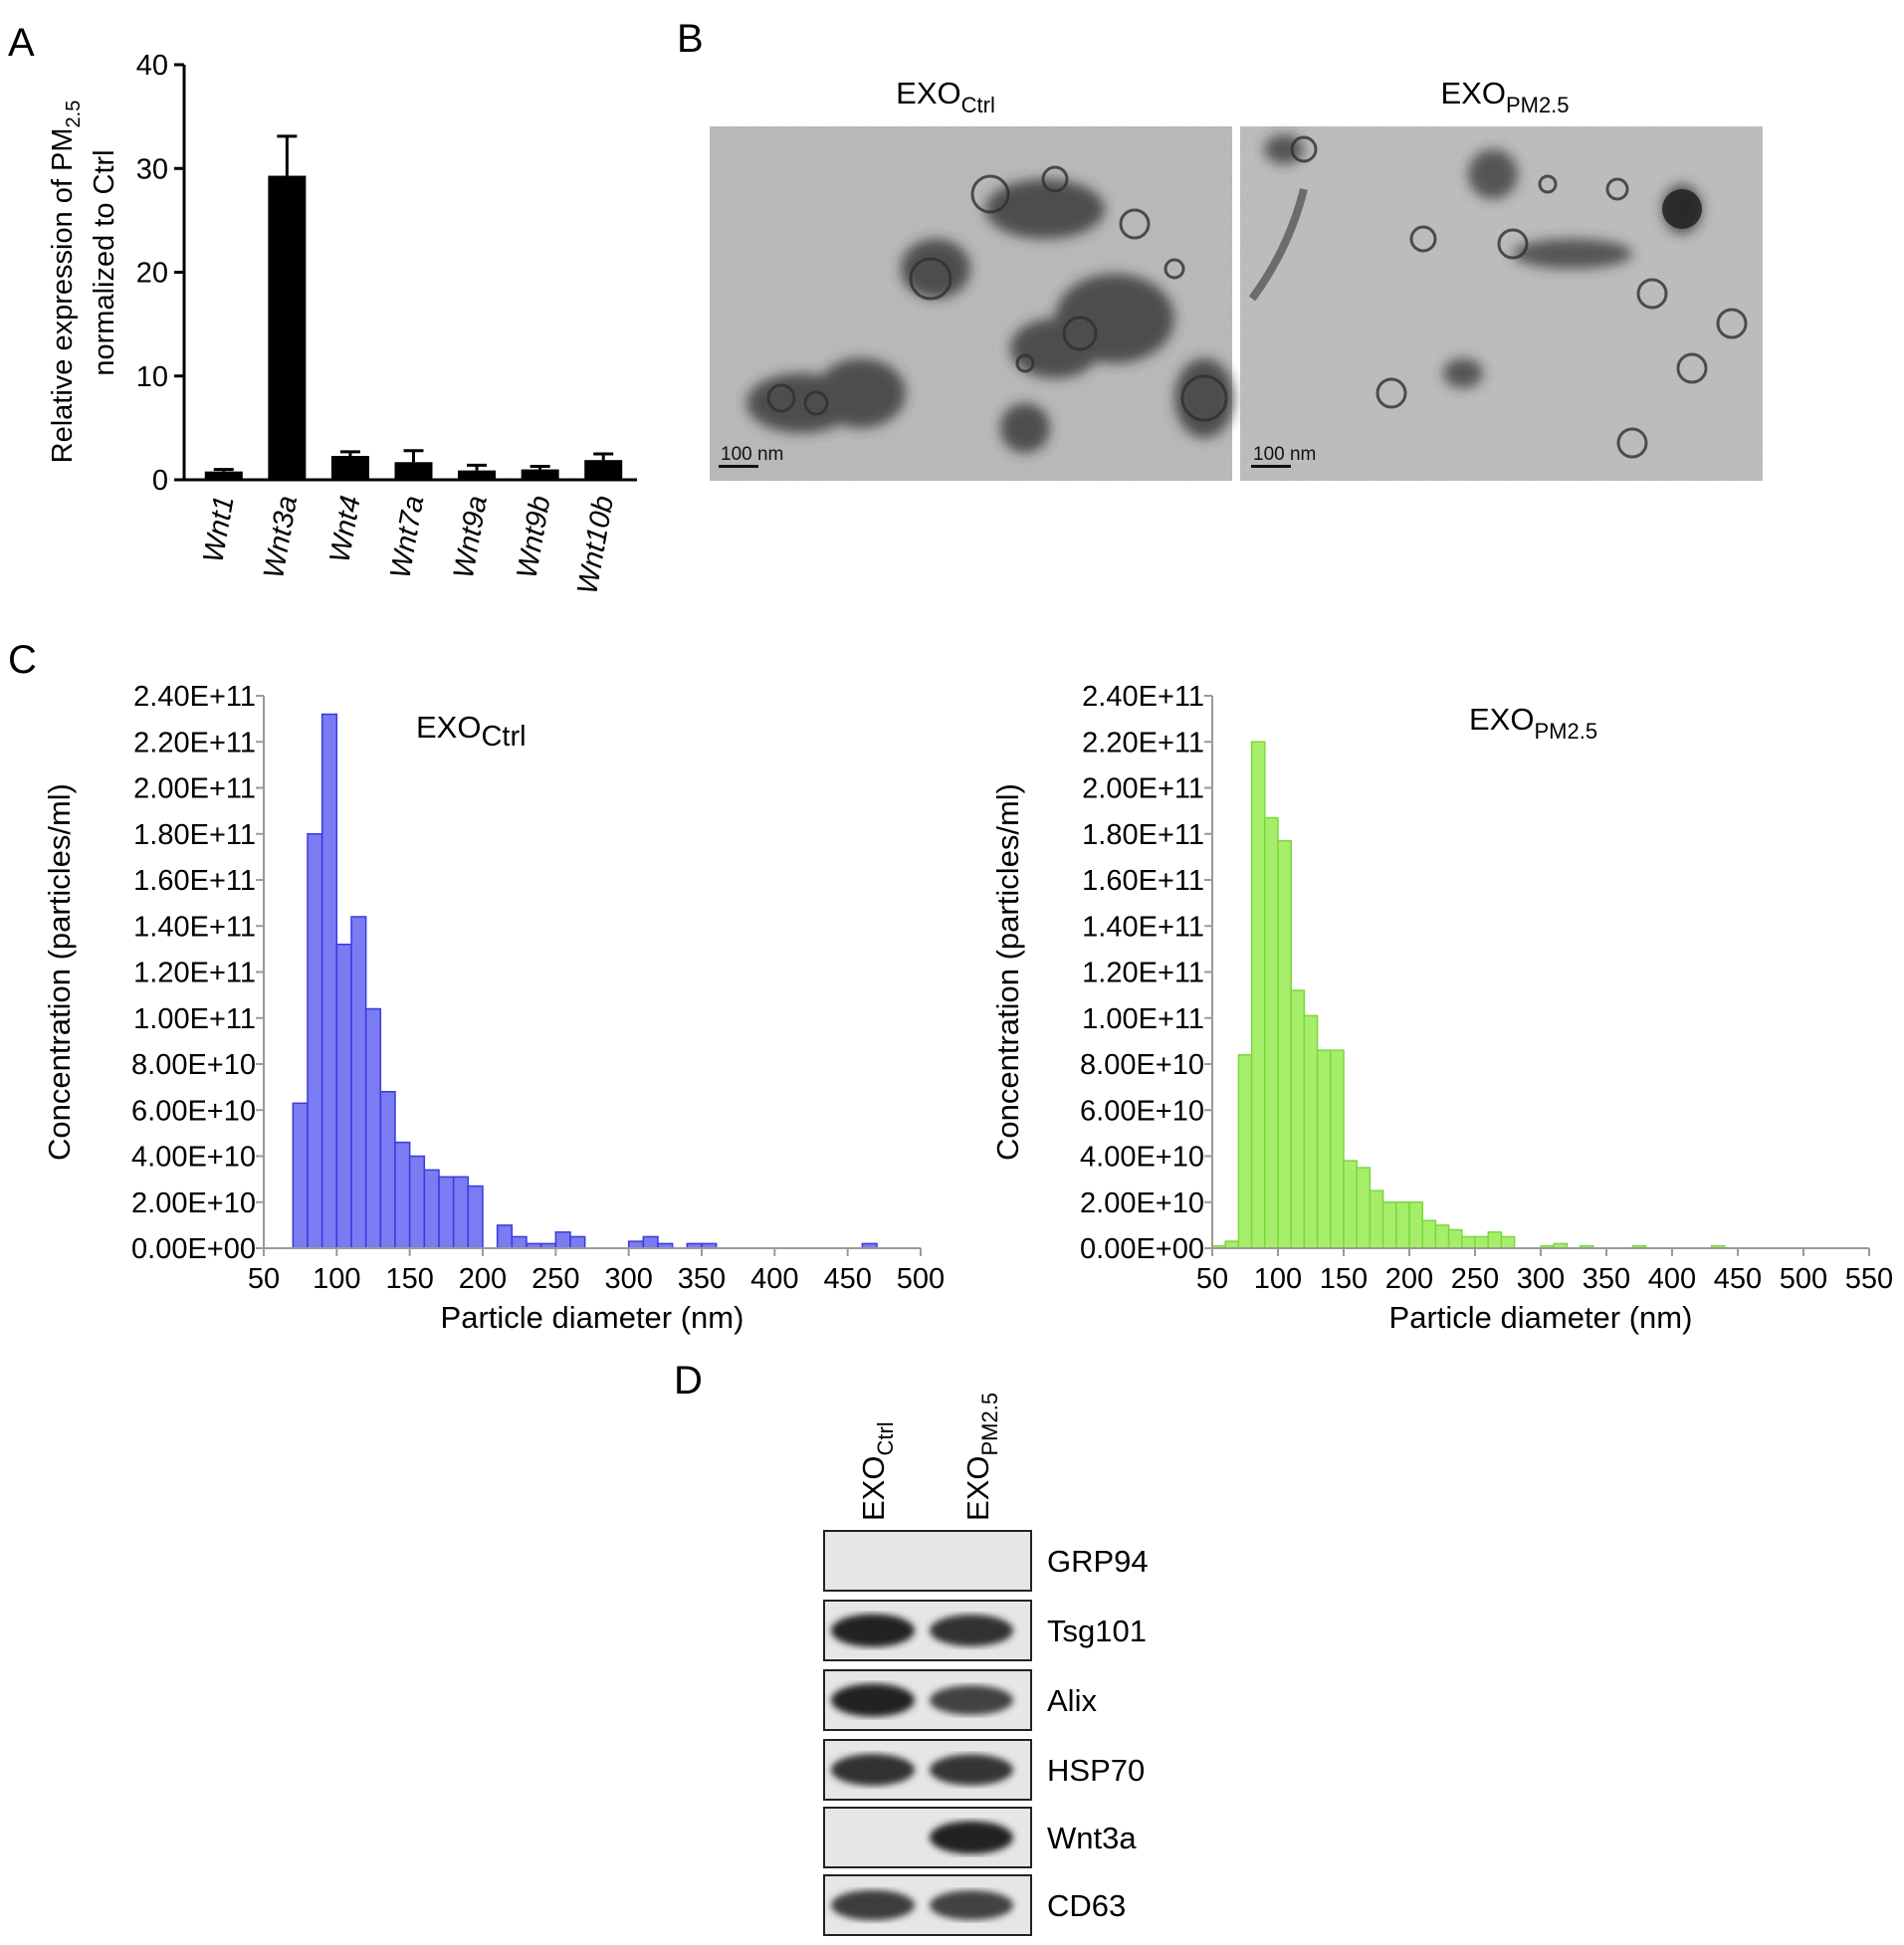 This screenshot has height=1945, width=1904. Describe the element at coordinates (1504, 96) in the screenshot. I see `tem-label-pm25: EXOPM2.5` at that location.